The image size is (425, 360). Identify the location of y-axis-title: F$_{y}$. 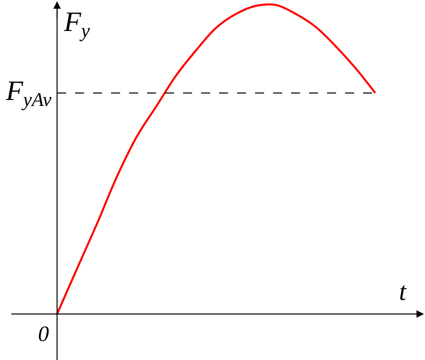
(76, 24).